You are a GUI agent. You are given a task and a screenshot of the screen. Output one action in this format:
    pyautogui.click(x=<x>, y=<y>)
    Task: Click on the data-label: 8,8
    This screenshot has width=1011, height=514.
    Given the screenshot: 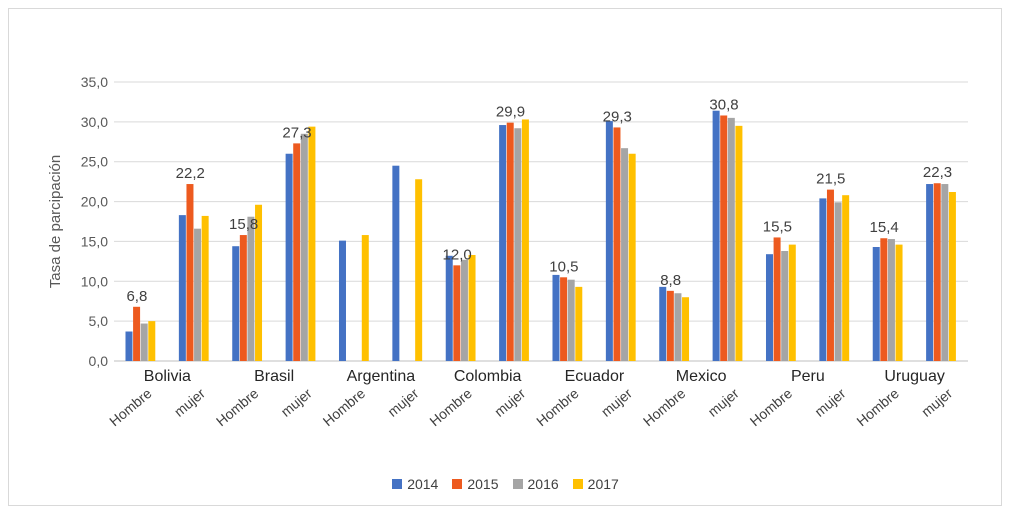 What is the action you would take?
    pyautogui.click(x=670, y=280)
    